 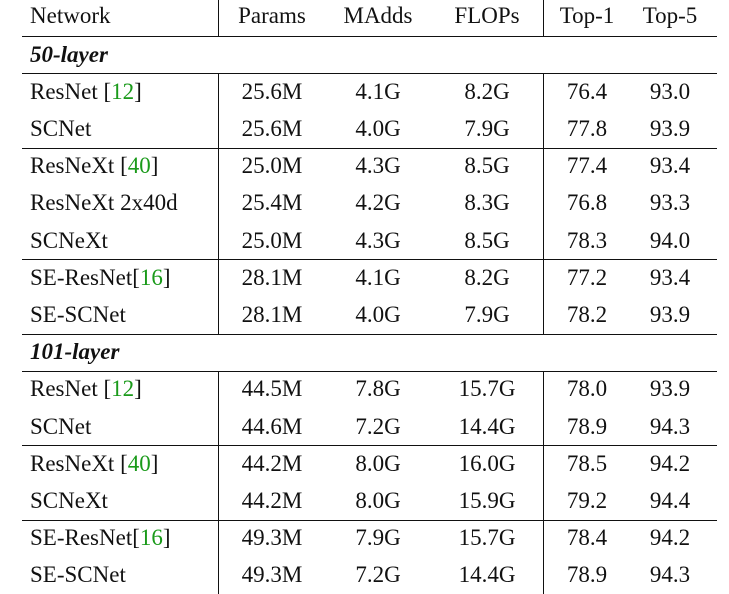 What do you see at coordinates (670, 203) in the screenshot?
I see `metric-cell: 93.3` at bounding box center [670, 203].